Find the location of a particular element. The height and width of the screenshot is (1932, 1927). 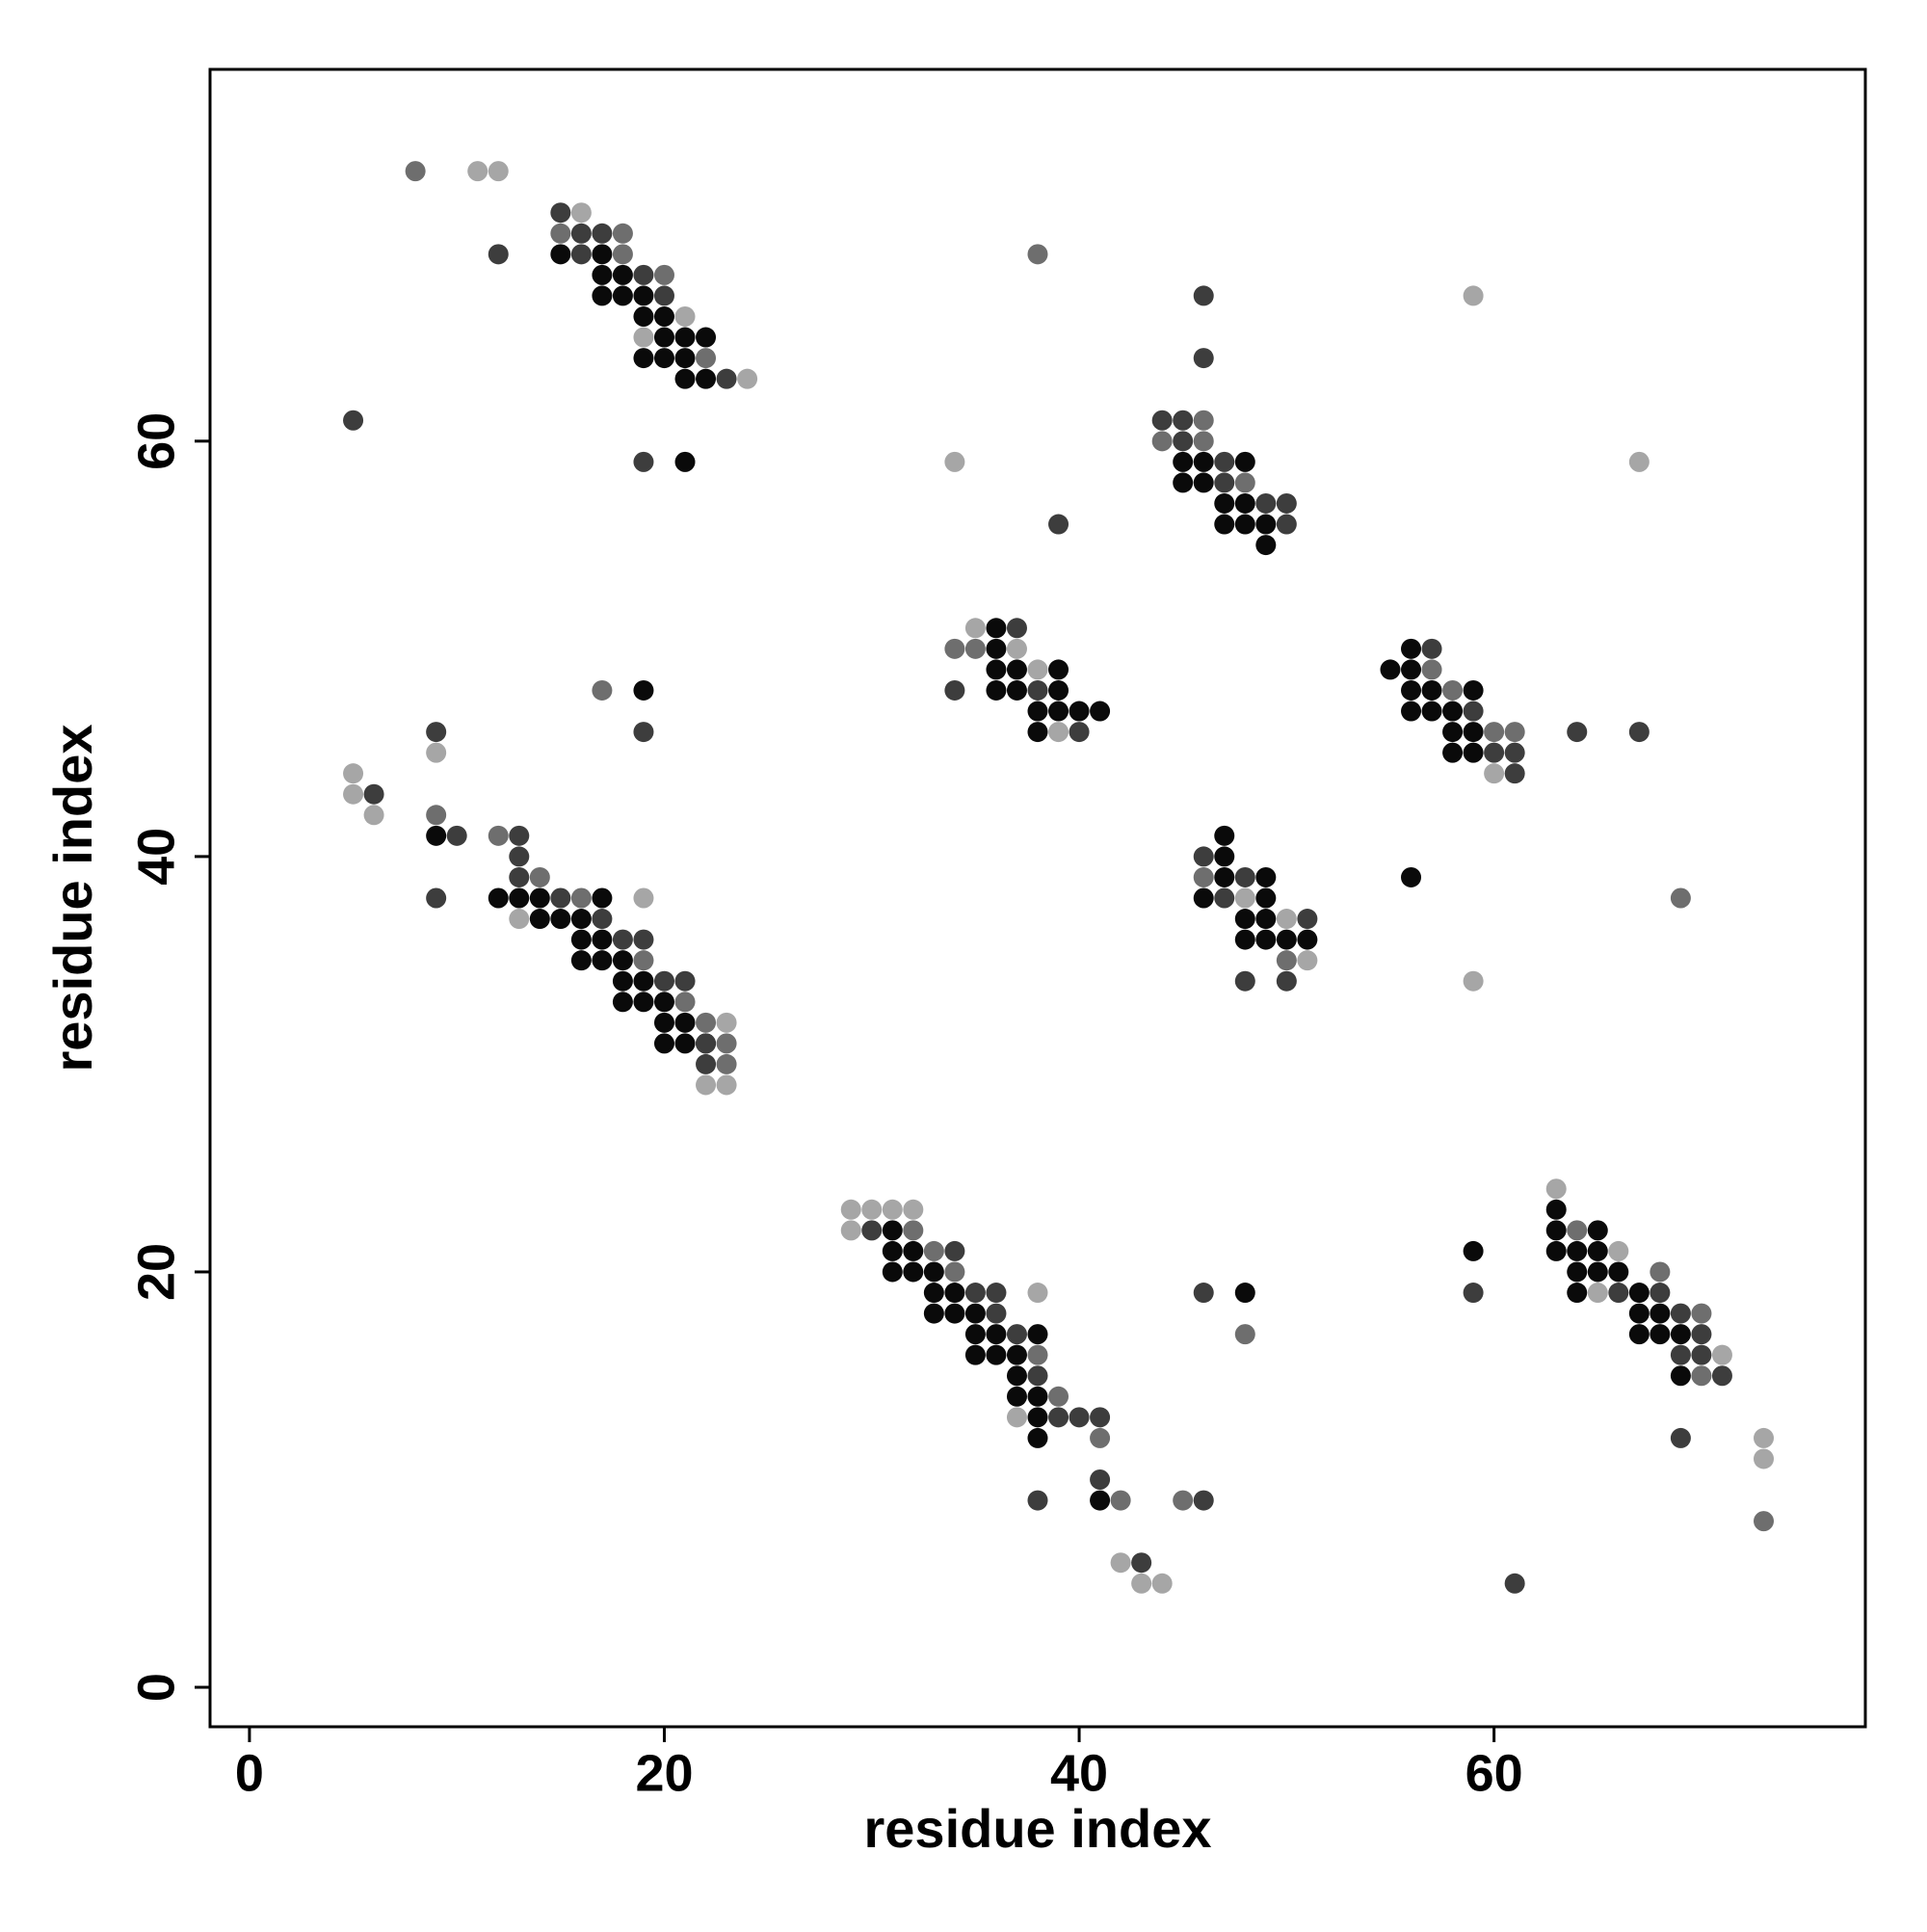

x-axis-title: residue index is located at coordinates (1037, 1828).